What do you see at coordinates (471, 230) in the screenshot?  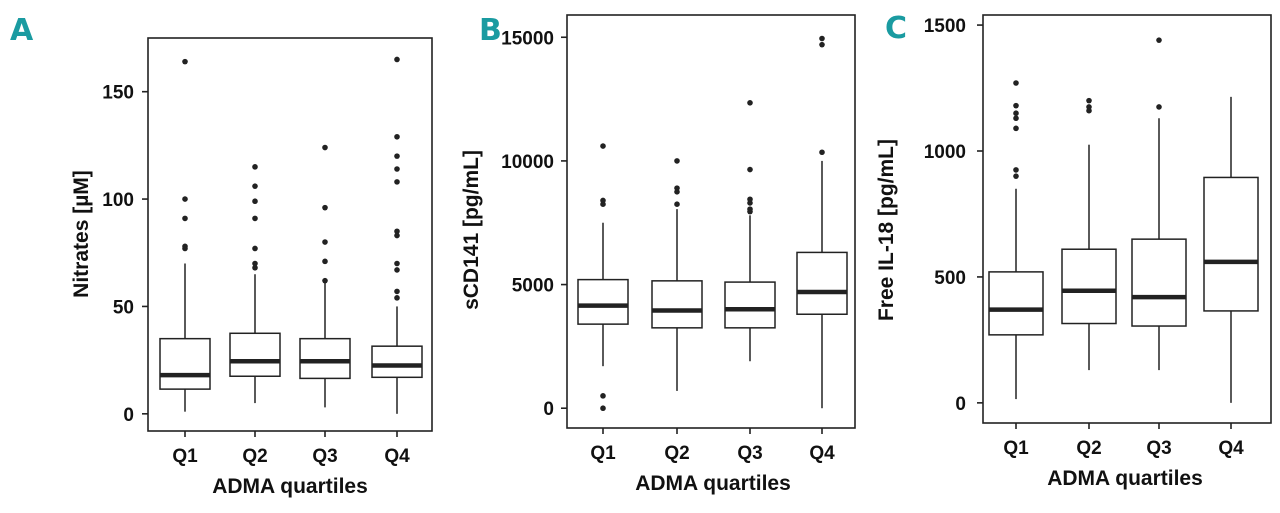 I see `panel-b-y-axis-title: sCD141 [pg/mL]` at bounding box center [471, 230].